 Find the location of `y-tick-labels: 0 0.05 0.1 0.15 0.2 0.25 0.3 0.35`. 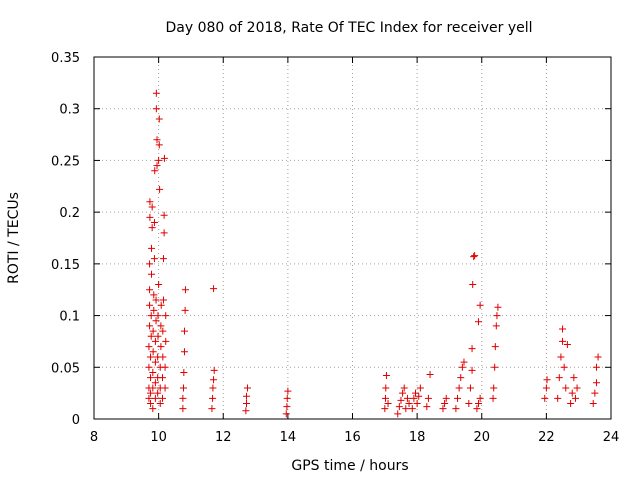

y-tick-labels: 0 0.05 0.1 0.15 0.2 0.25 0.3 0.35 is located at coordinates (65, 239).